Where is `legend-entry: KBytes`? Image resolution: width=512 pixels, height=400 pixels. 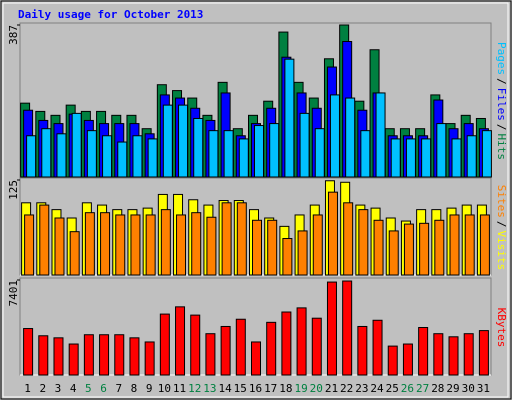
legend-entry: KBytes is located at coordinates (501, 328).